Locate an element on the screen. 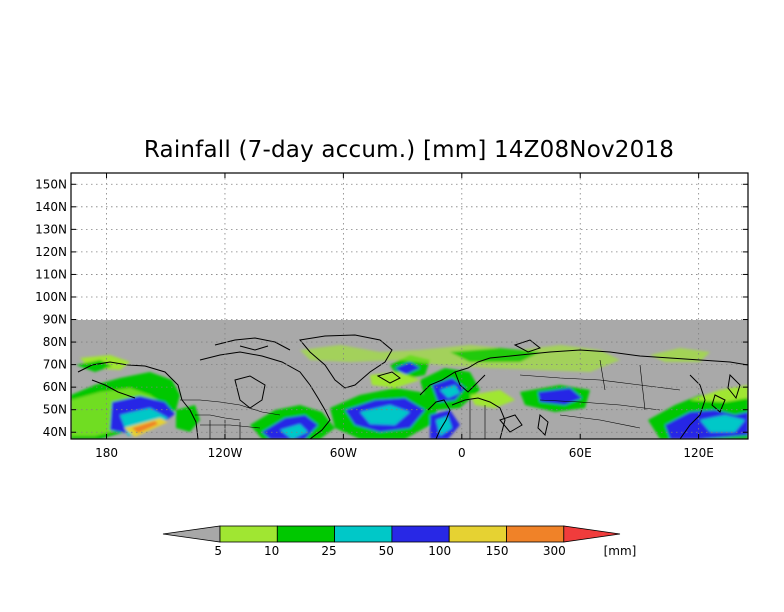  lat-tick-label: 70N is located at coordinates (55, 365).